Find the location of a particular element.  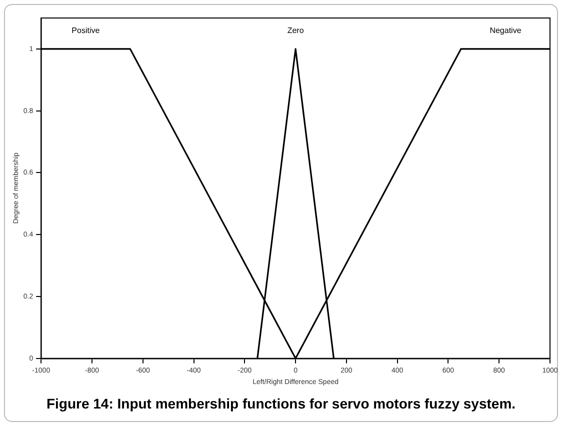

text: Figure 14: Input membership functions for servo motors fuzzy system. is located at coordinates (281, 403).